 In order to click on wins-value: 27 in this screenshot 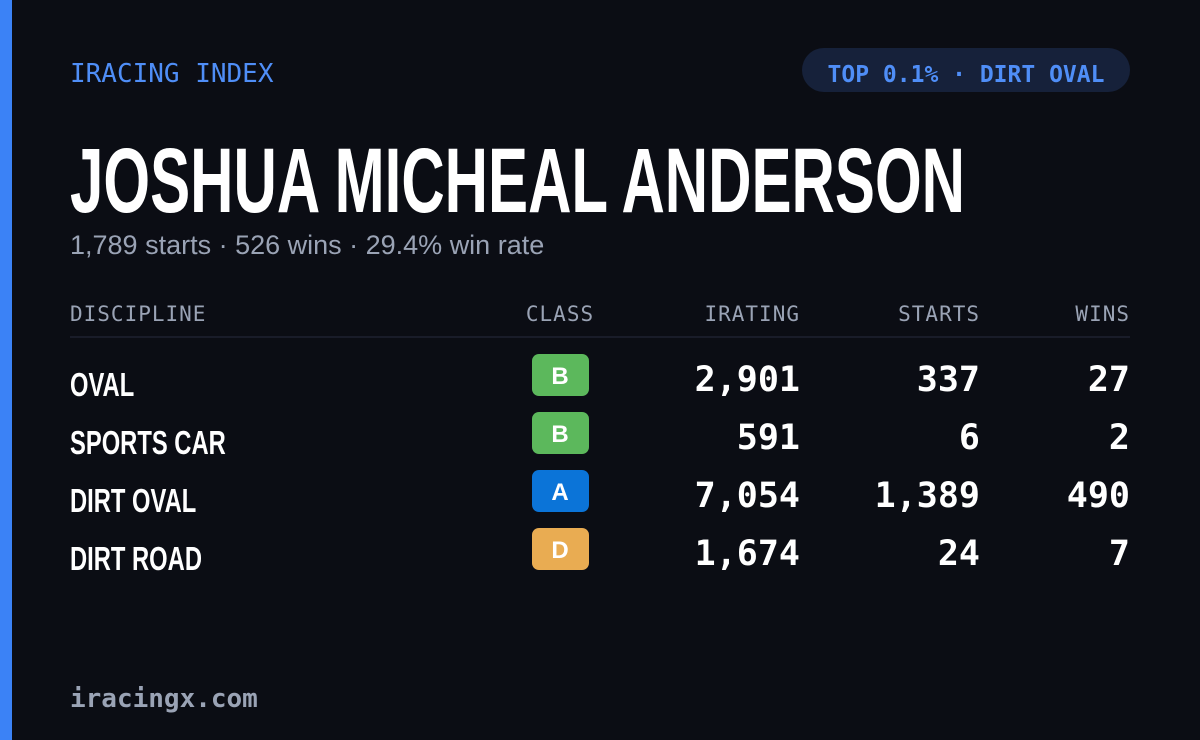, I will do `click(1109, 380)`.